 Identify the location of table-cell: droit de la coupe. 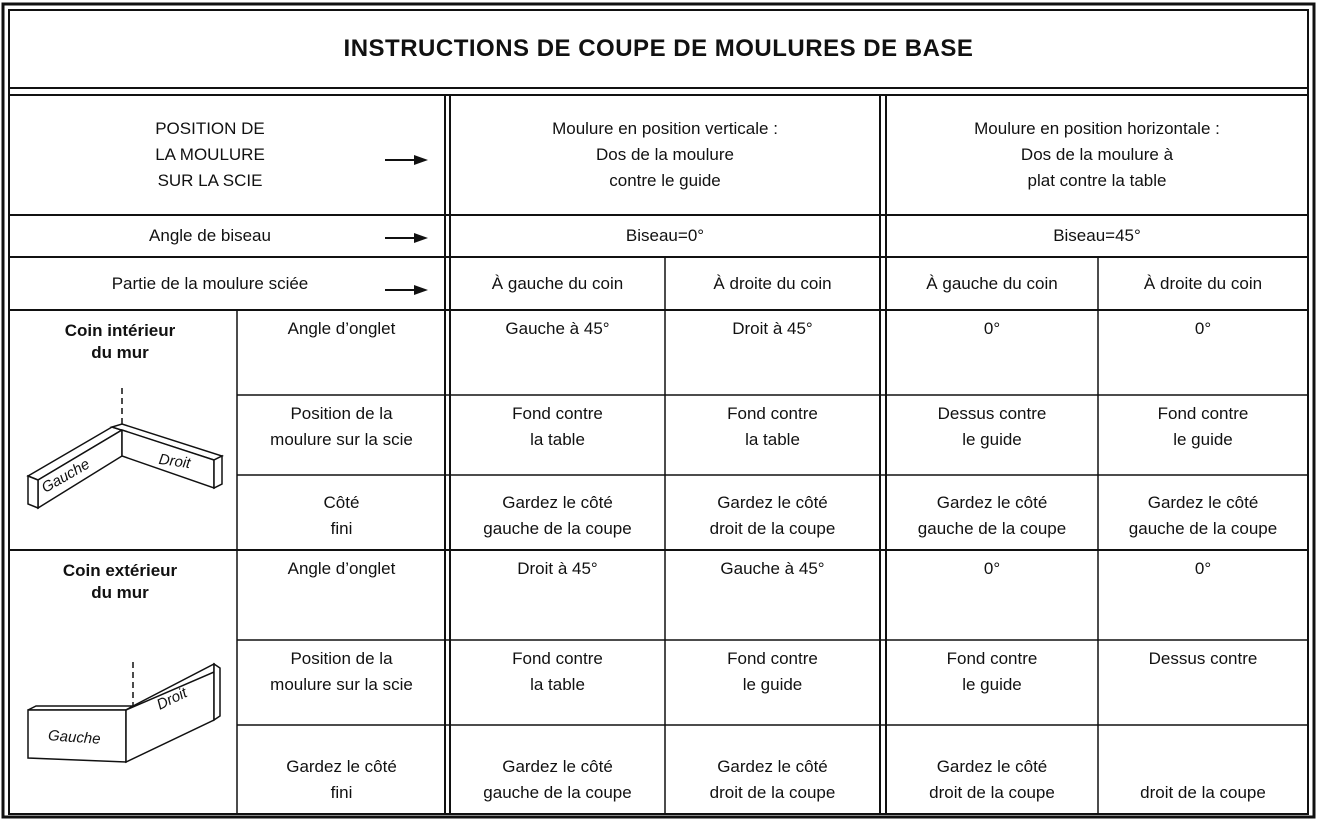
(1203, 792).